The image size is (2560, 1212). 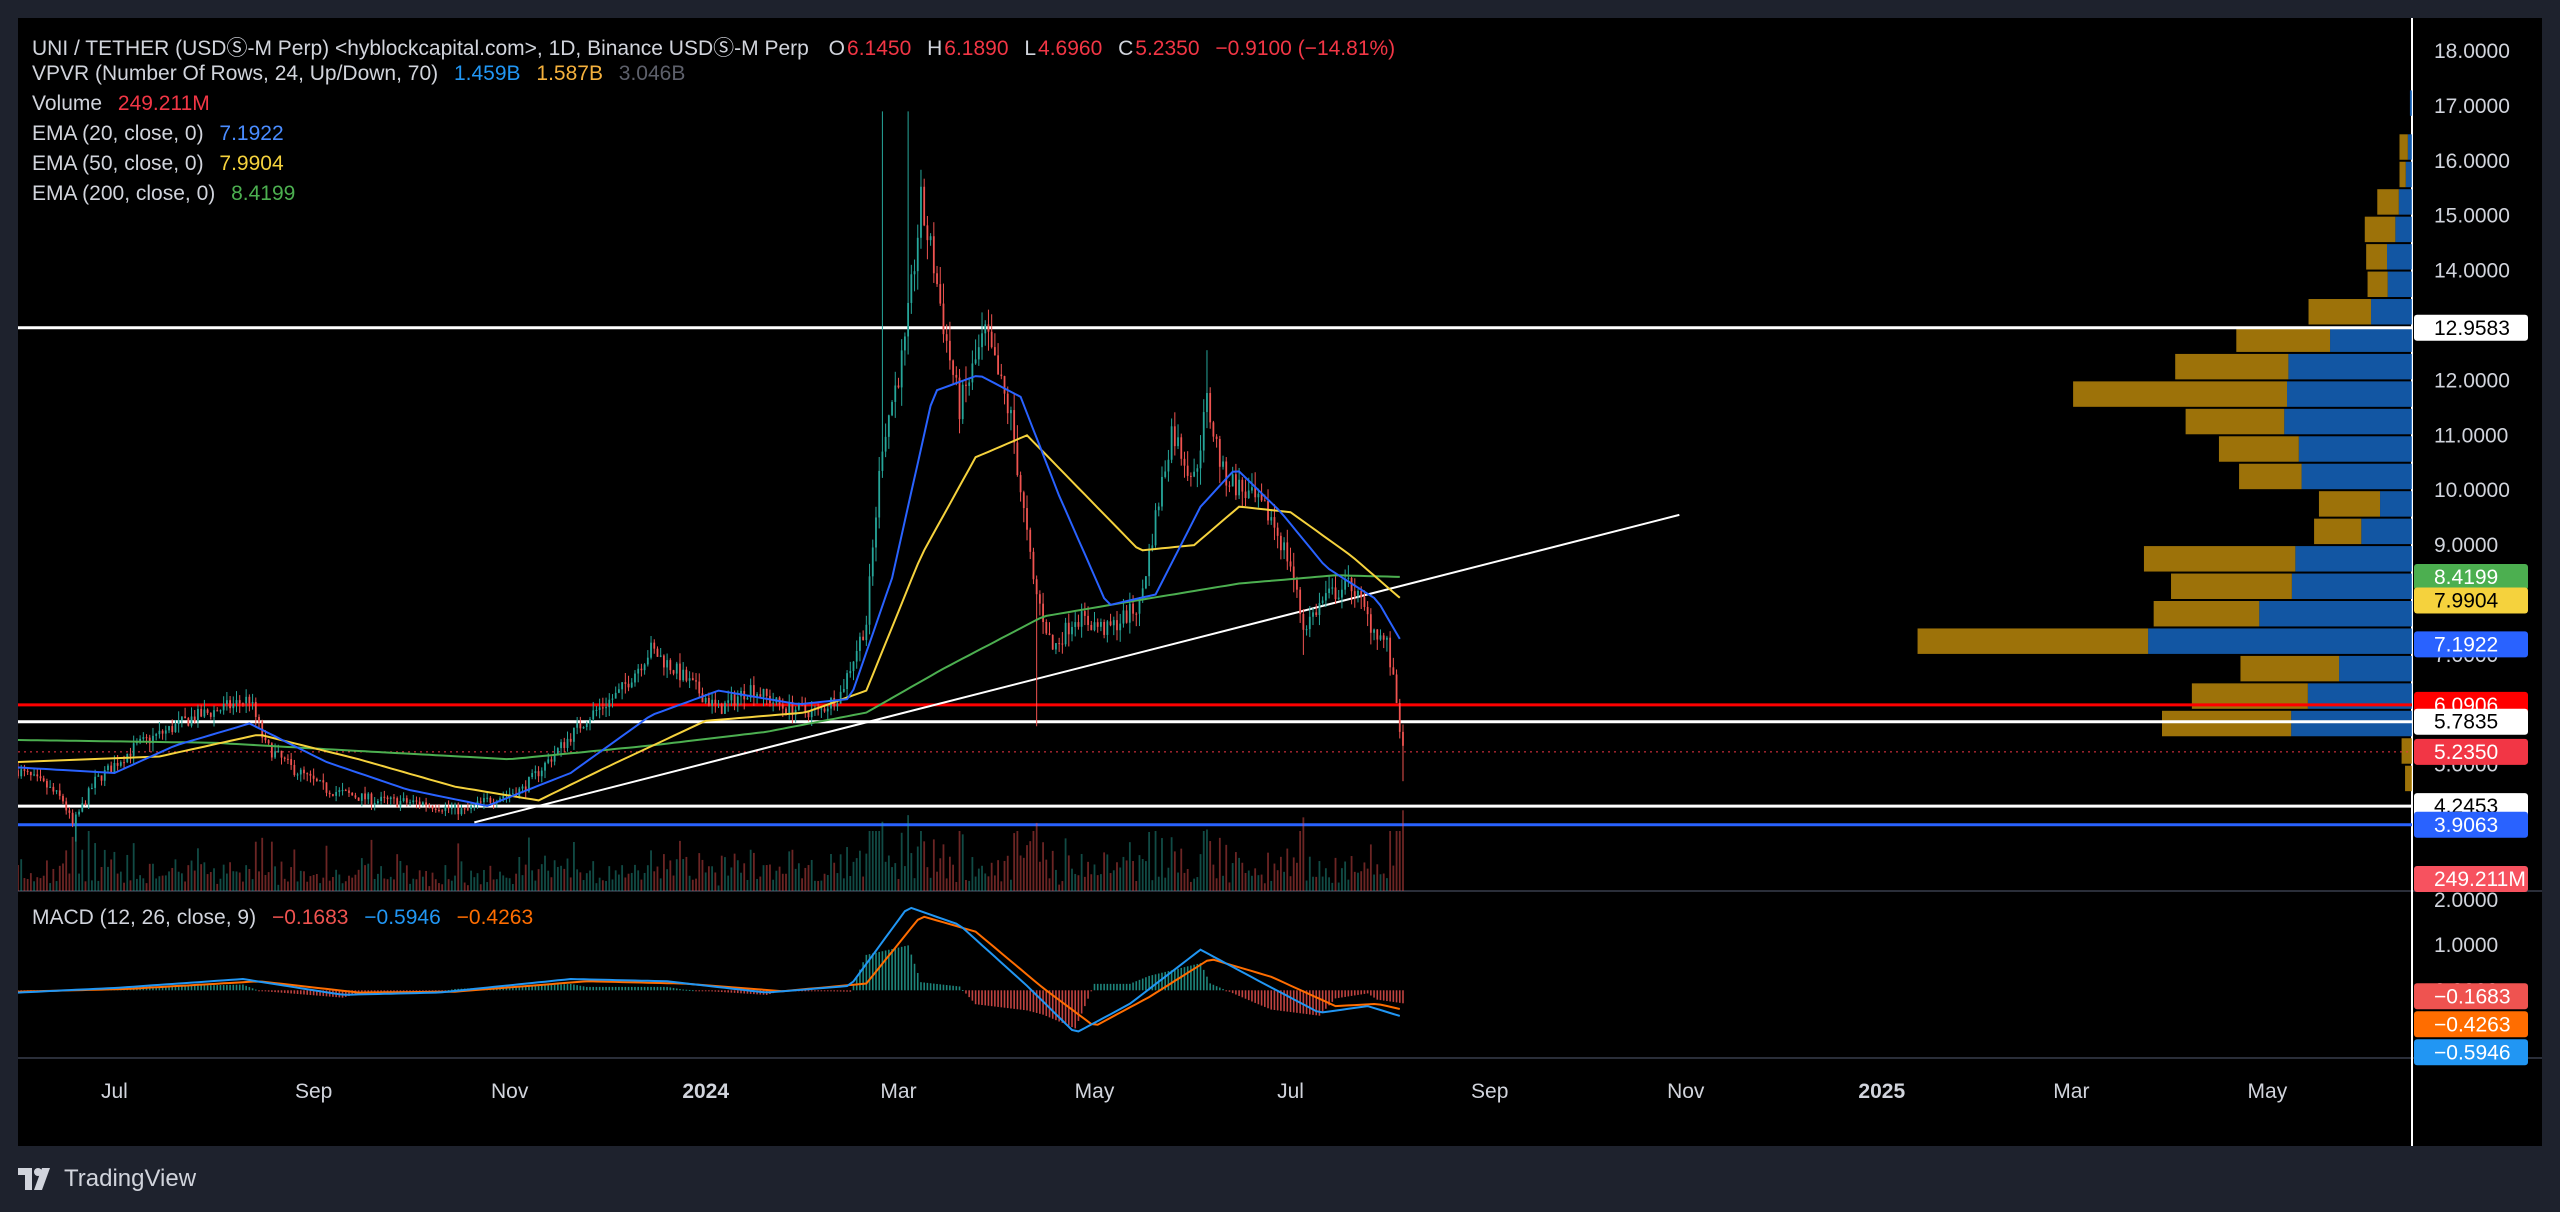 I want to click on macd-line, so click(x=709, y=969).